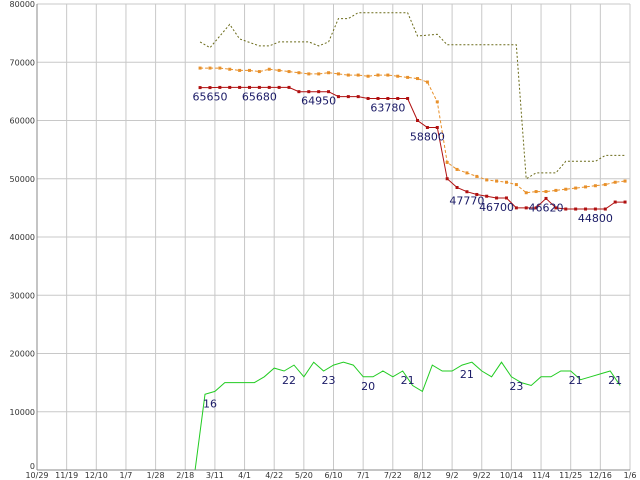 The width and height of the screenshot is (640, 480). I want to click on x-tick-label: 9/2, so click(452, 475).